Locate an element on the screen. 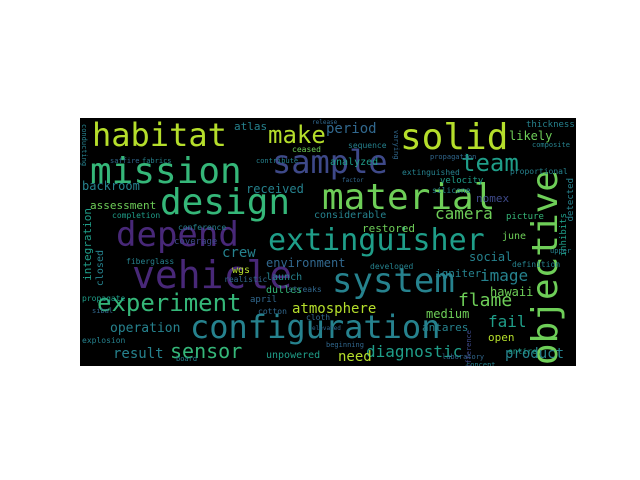  word-closed: closed is located at coordinates (100, 268).